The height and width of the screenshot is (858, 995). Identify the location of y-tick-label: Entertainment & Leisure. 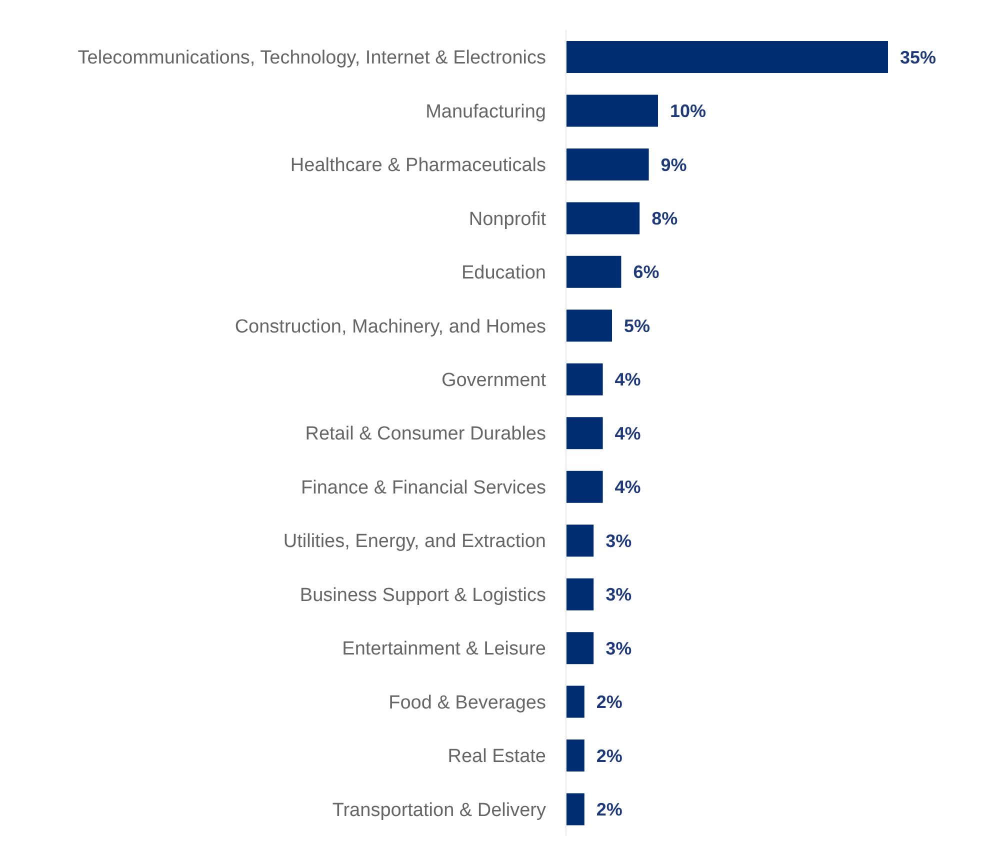
(444, 649).